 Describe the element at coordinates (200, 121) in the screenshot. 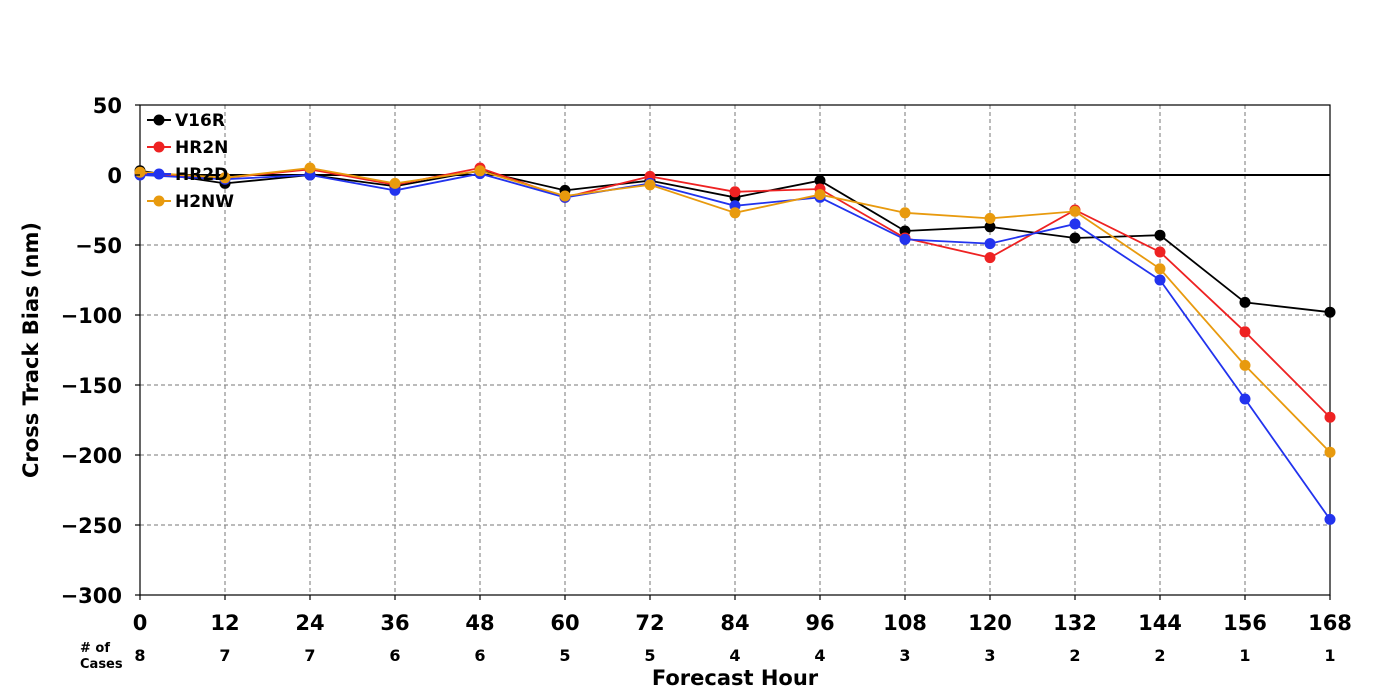

I see `legend-label: V16R` at that location.